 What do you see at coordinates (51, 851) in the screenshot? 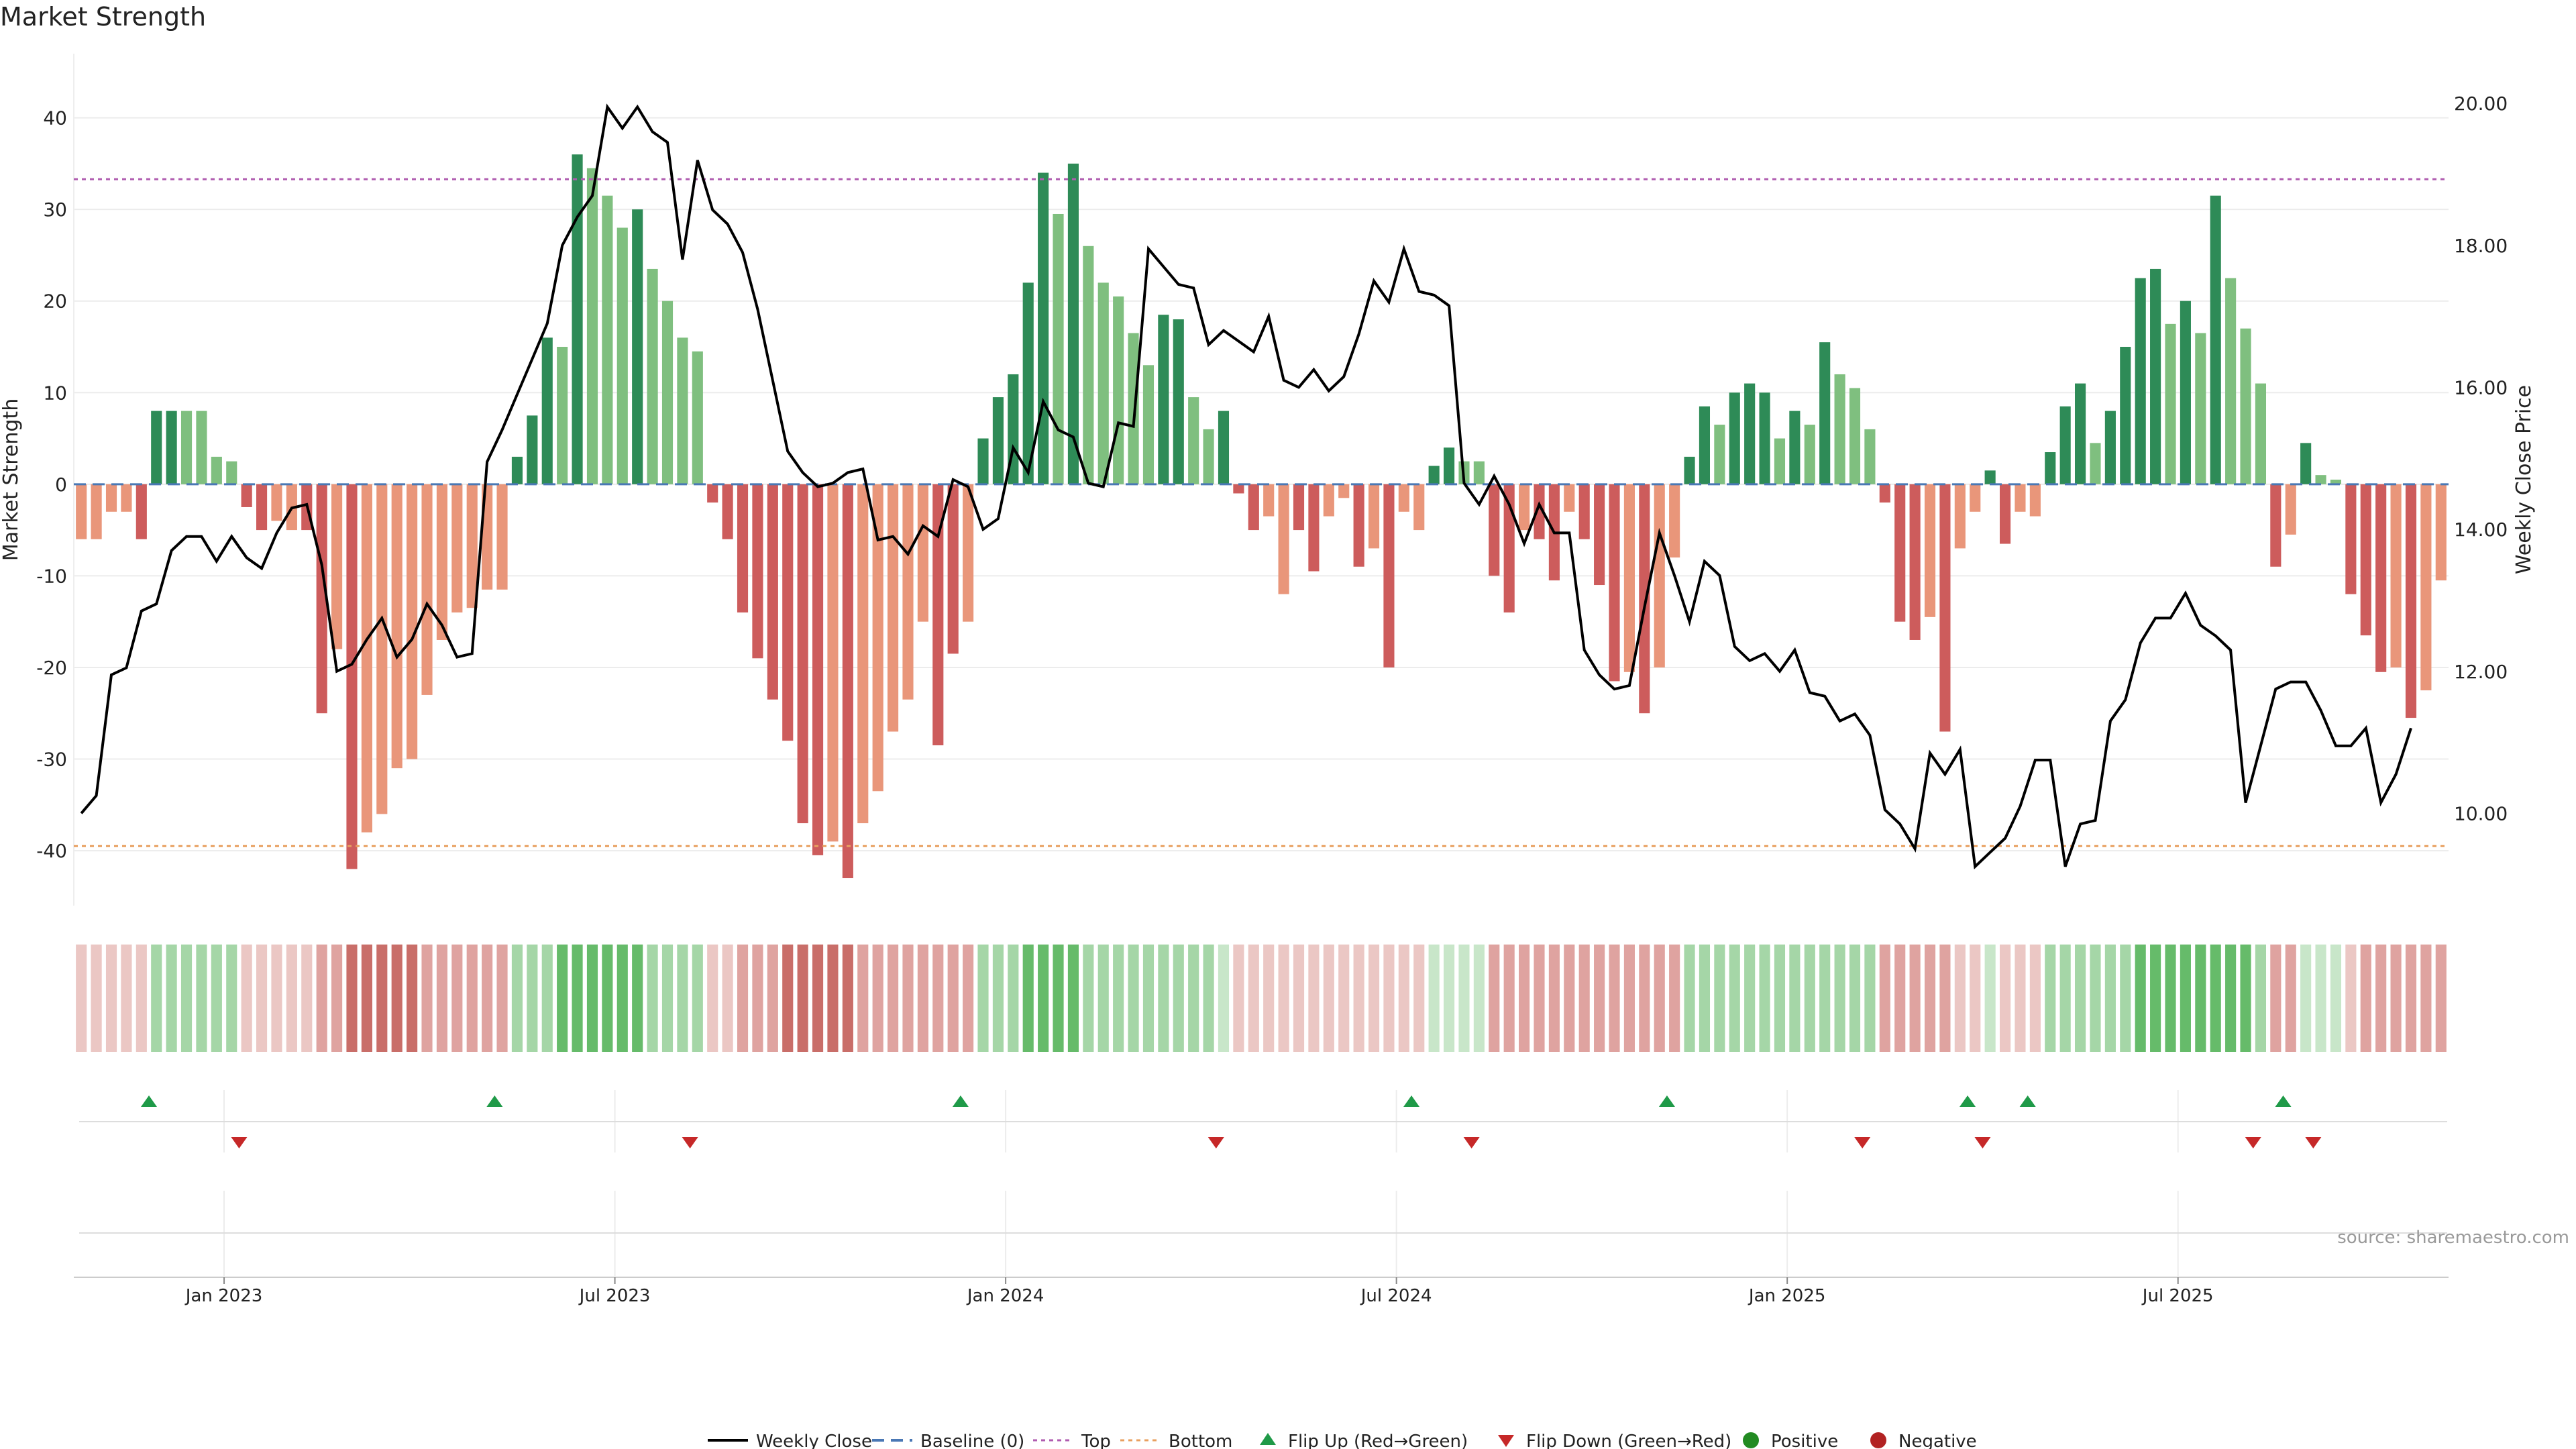
I see `y-tick-label: -40` at bounding box center [51, 851].